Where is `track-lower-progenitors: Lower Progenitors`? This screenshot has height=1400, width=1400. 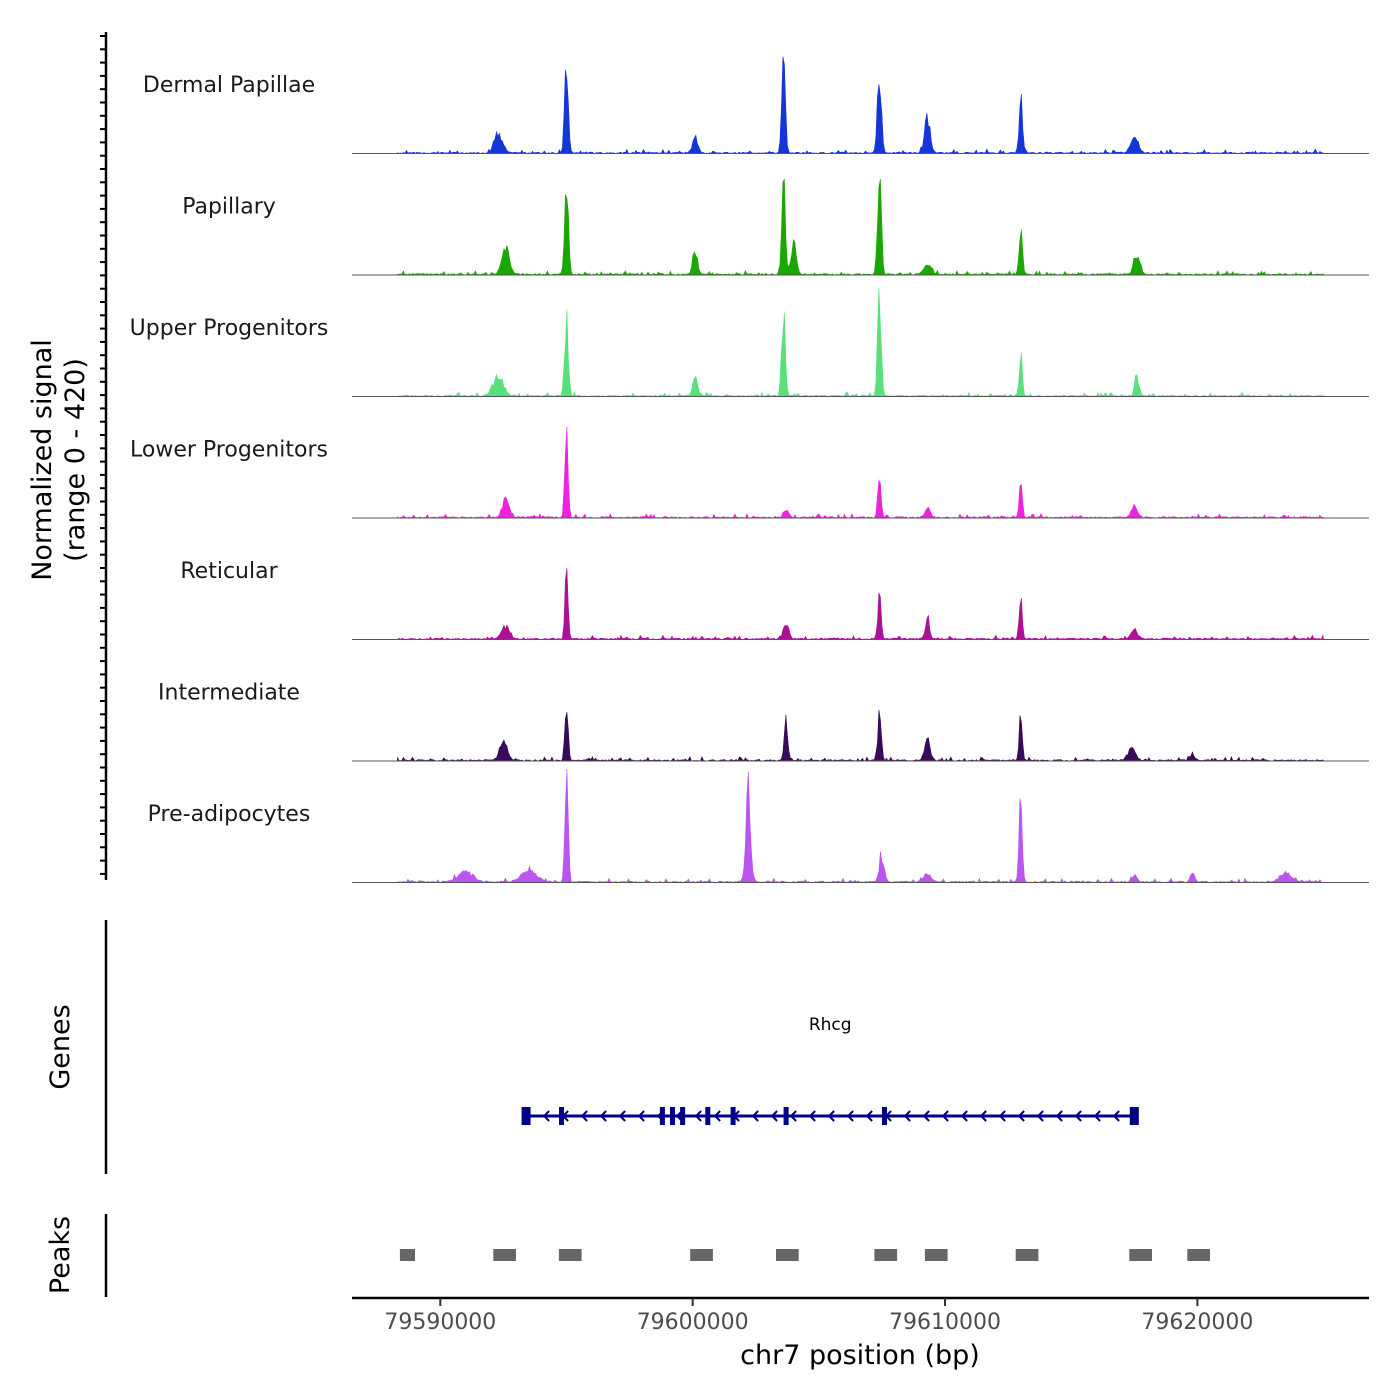 track-lower-progenitors: Lower Progenitors is located at coordinates (749, 472).